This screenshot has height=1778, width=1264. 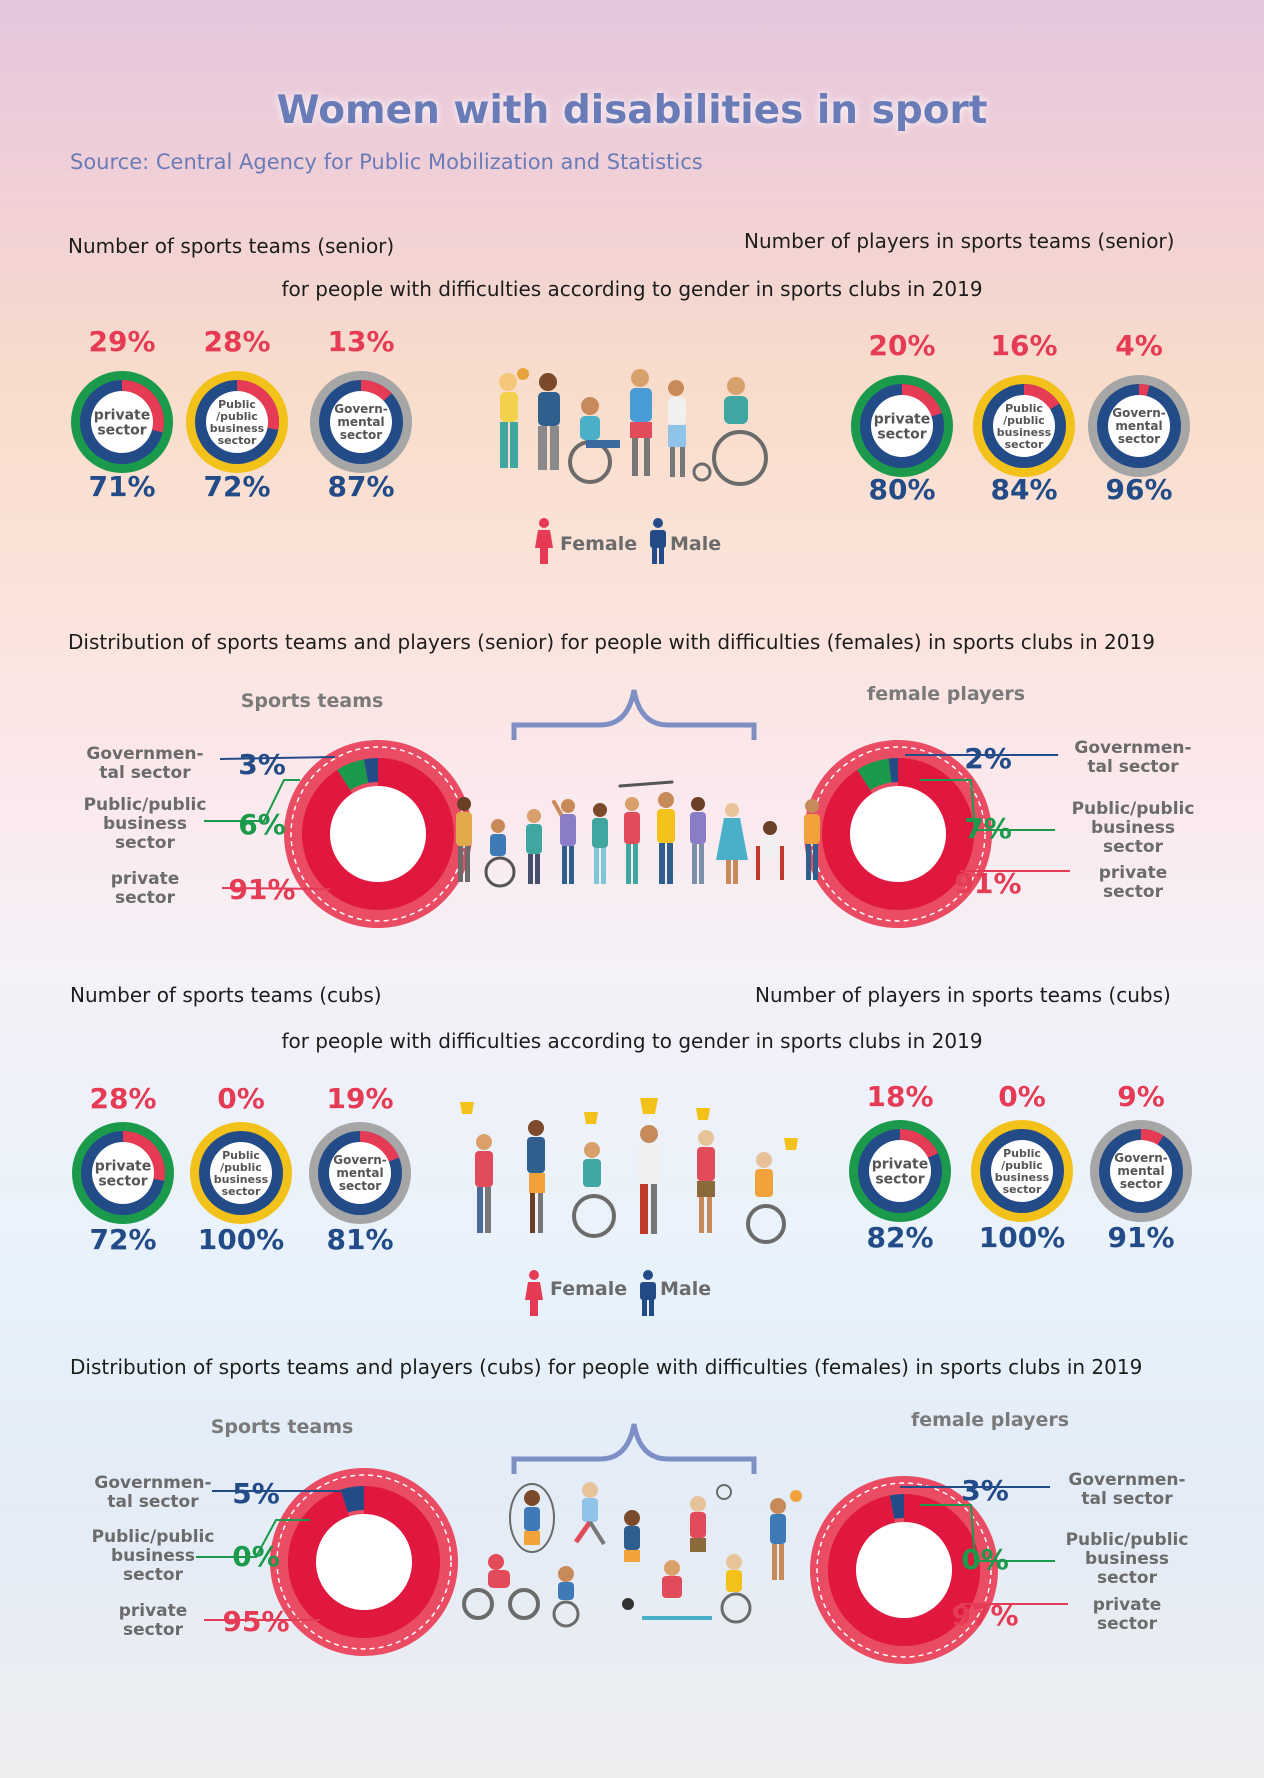 What do you see at coordinates (632, 110) in the screenshot?
I see `page-title: Women with disabilities in sport` at bounding box center [632, 110].